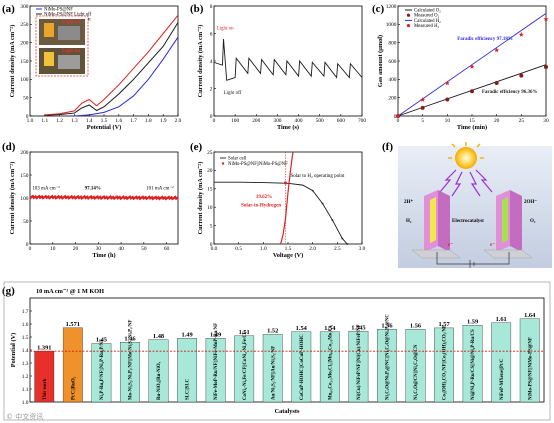  What do you see at coordinates (472, 121) in the screenshot?
I see `x-tick-label: 15` at bounding box center [472, 121].